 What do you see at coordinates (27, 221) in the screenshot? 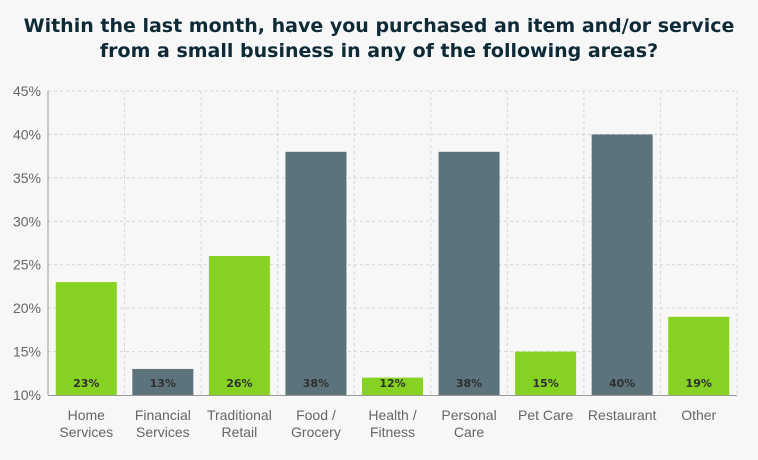
I see `y-tick-label: 30%` at bounding box center [27, 221].